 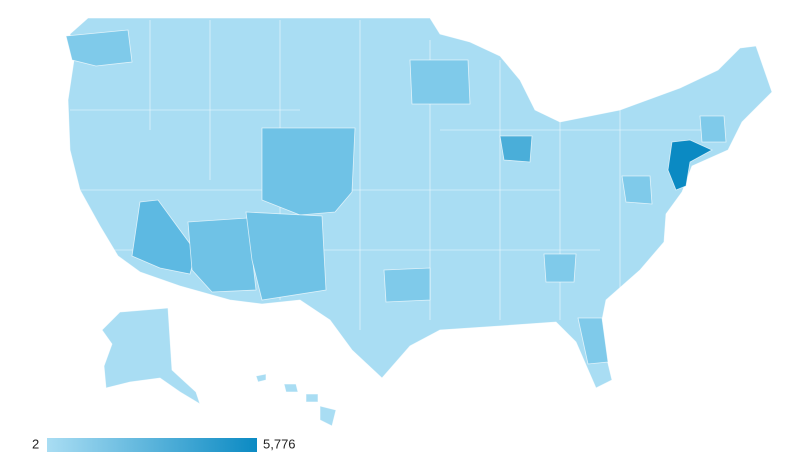 I want to click on legend: 2 5,776, so click(x=164, y=444).